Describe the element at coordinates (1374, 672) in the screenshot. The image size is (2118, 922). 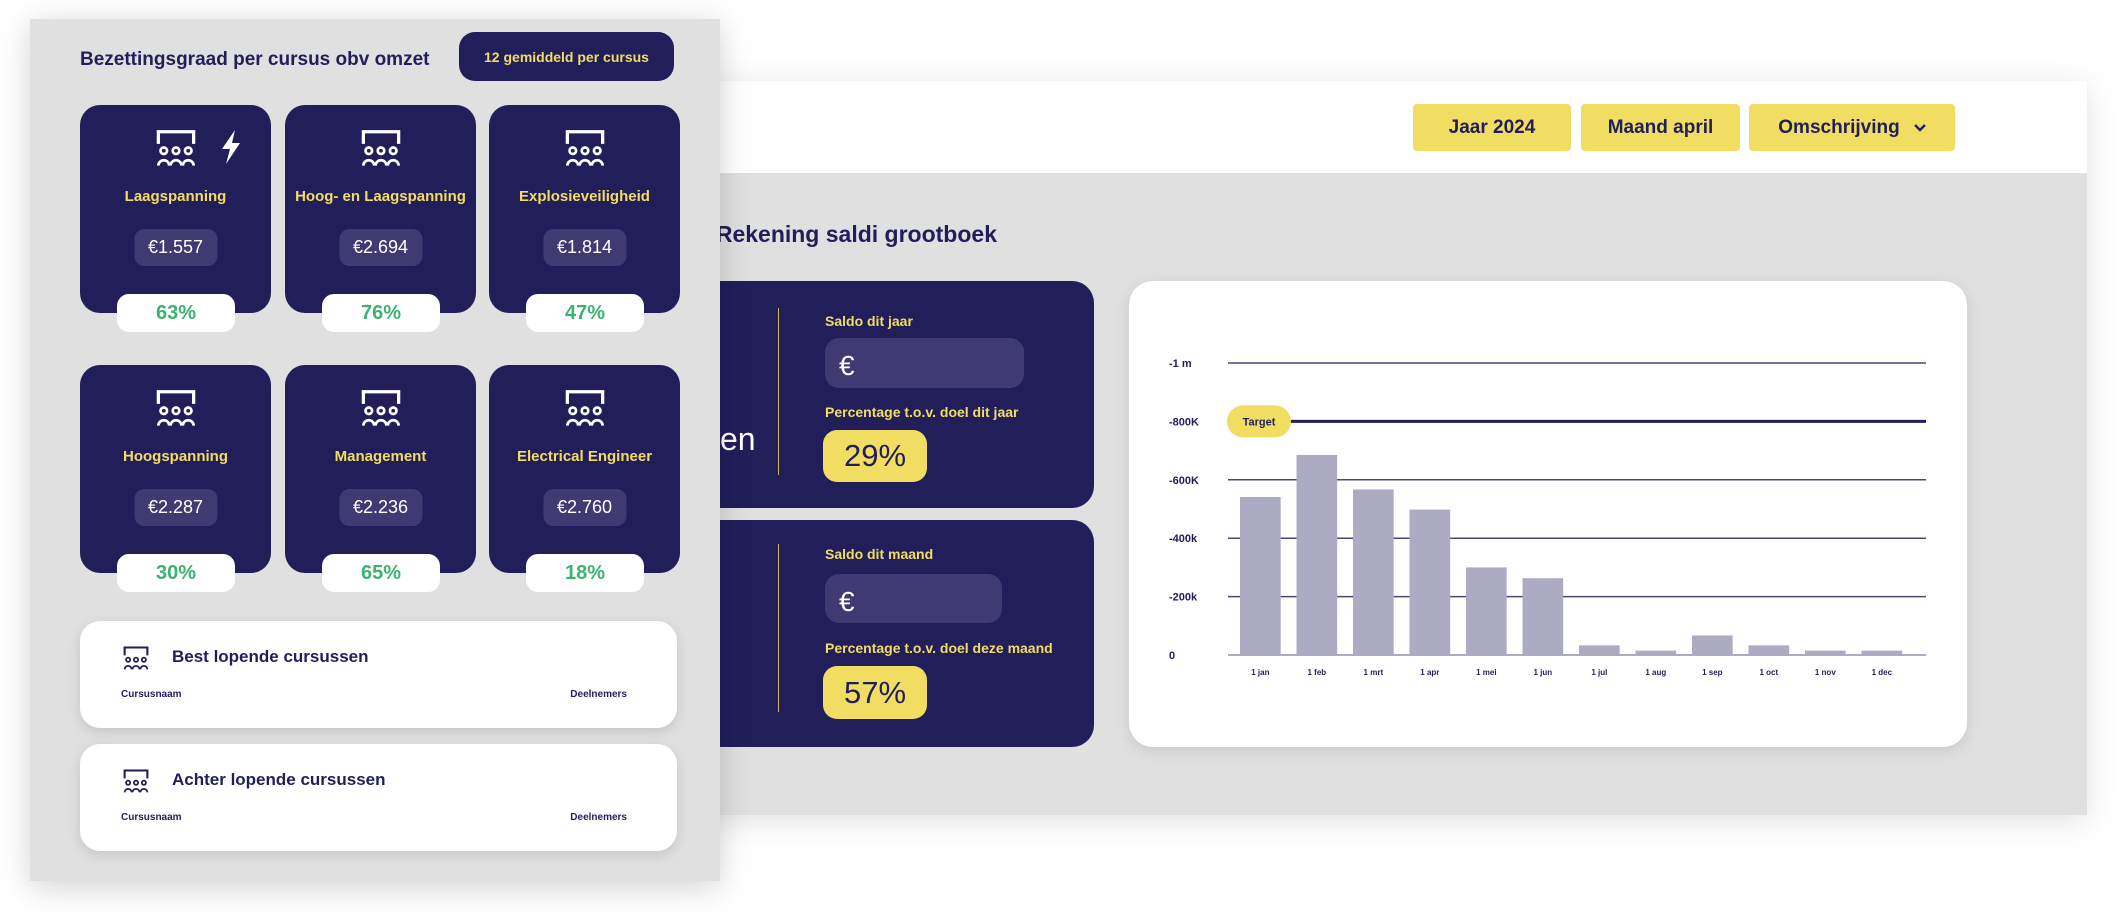
I see `x-tick-label: 1 mrt` at that location.